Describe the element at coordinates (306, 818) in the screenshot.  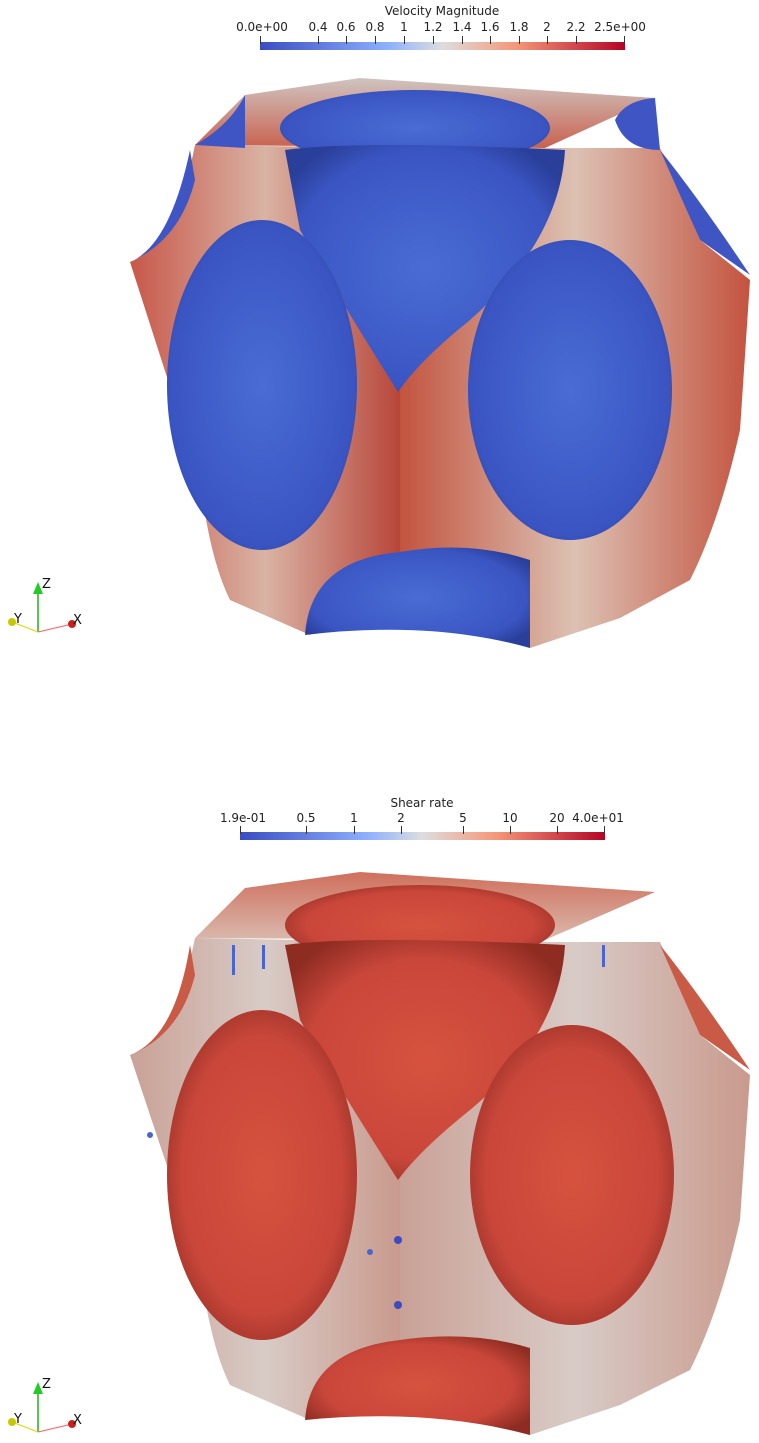
I see `shear-tick-label: 0.5` at that location.